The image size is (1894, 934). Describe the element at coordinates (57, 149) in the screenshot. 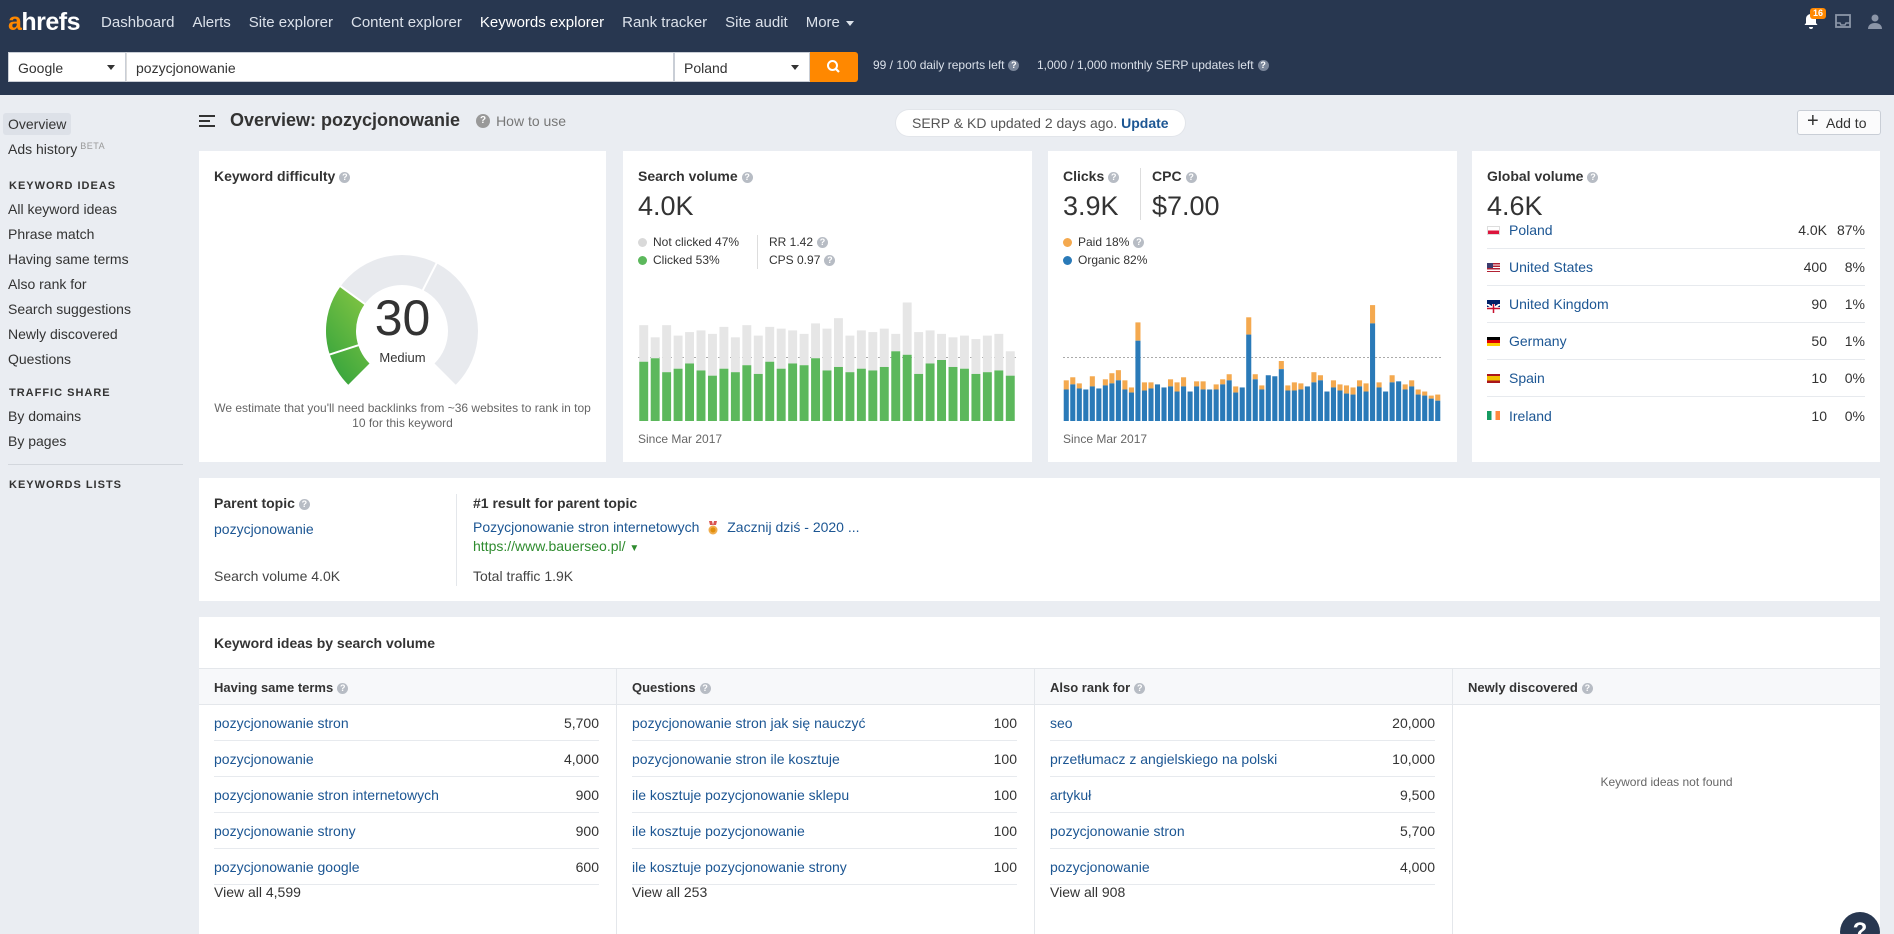

I see `sidebar-item-ads-history: Ads history BETA` at that location.